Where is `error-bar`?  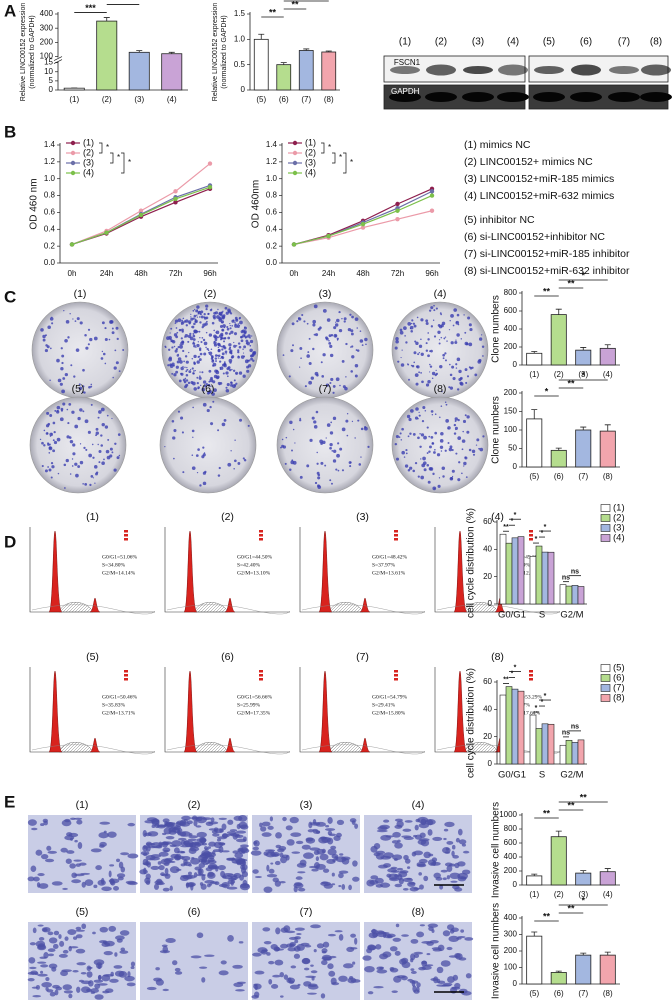 error-bar is located at coordinates (558, 311).